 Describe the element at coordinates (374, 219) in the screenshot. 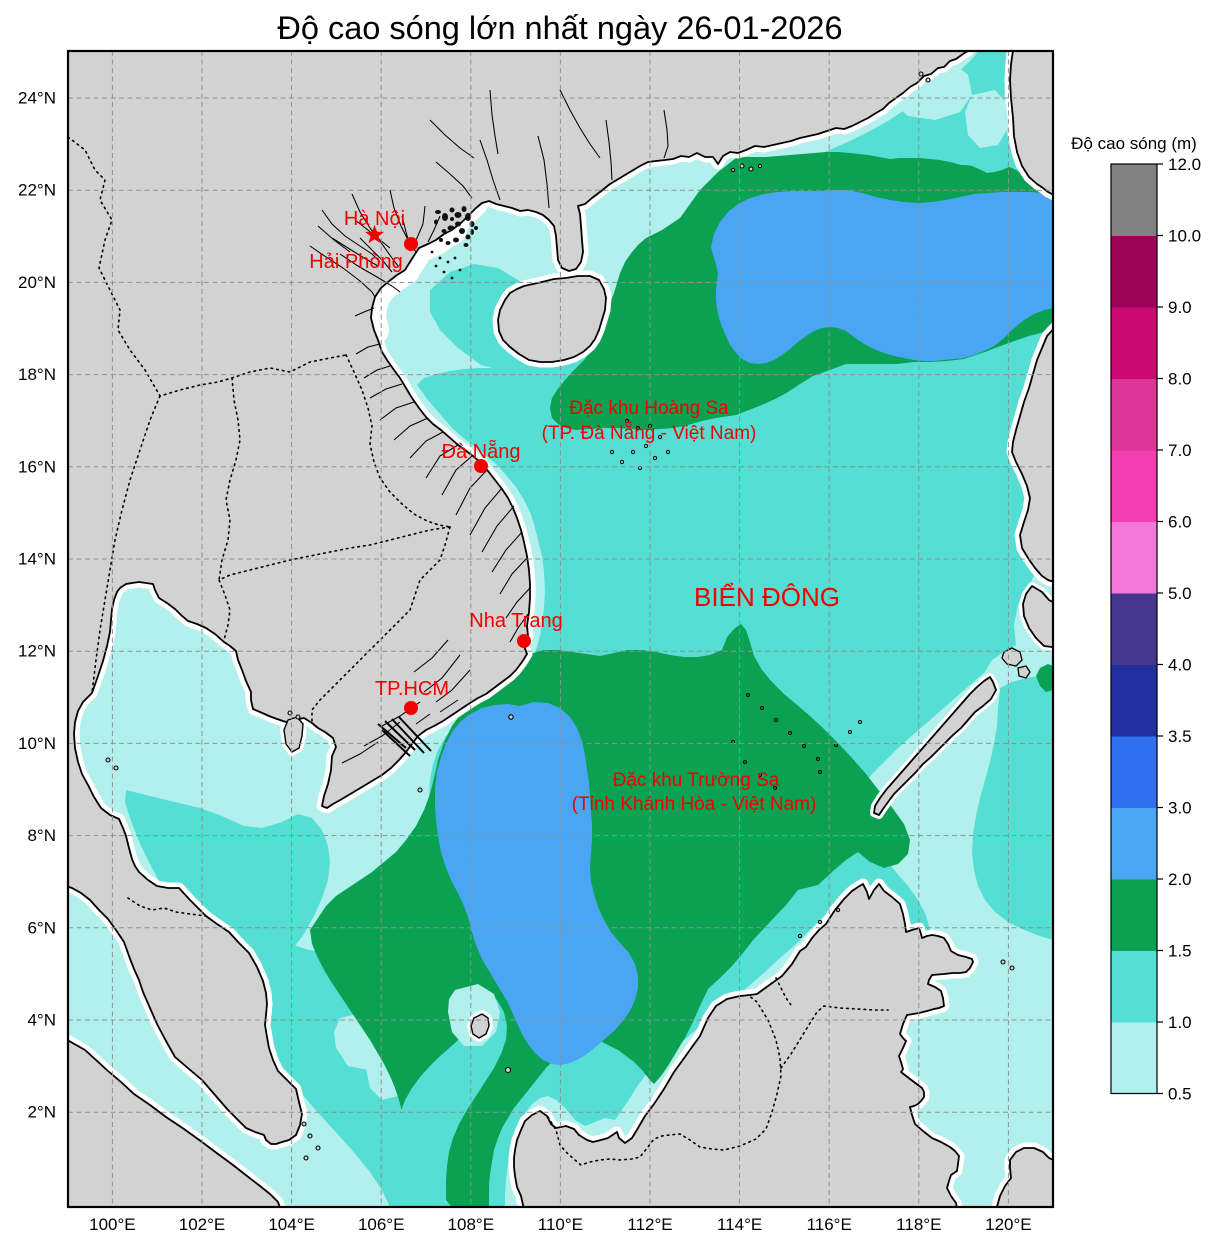

I see `svg-text: Hà Nội` at that location.